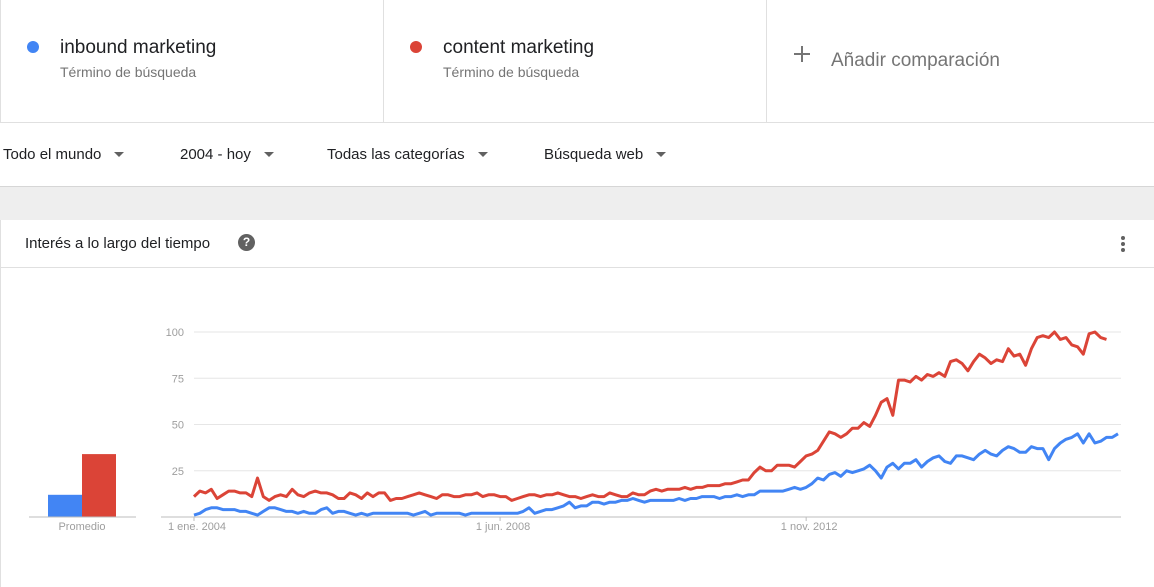 This screenshot has width=1154, height=587. Describe the element at coordinates (577, 244) in the screenshot. I see `panel-header: Interés a lo largo del tiempo ?` at that location.